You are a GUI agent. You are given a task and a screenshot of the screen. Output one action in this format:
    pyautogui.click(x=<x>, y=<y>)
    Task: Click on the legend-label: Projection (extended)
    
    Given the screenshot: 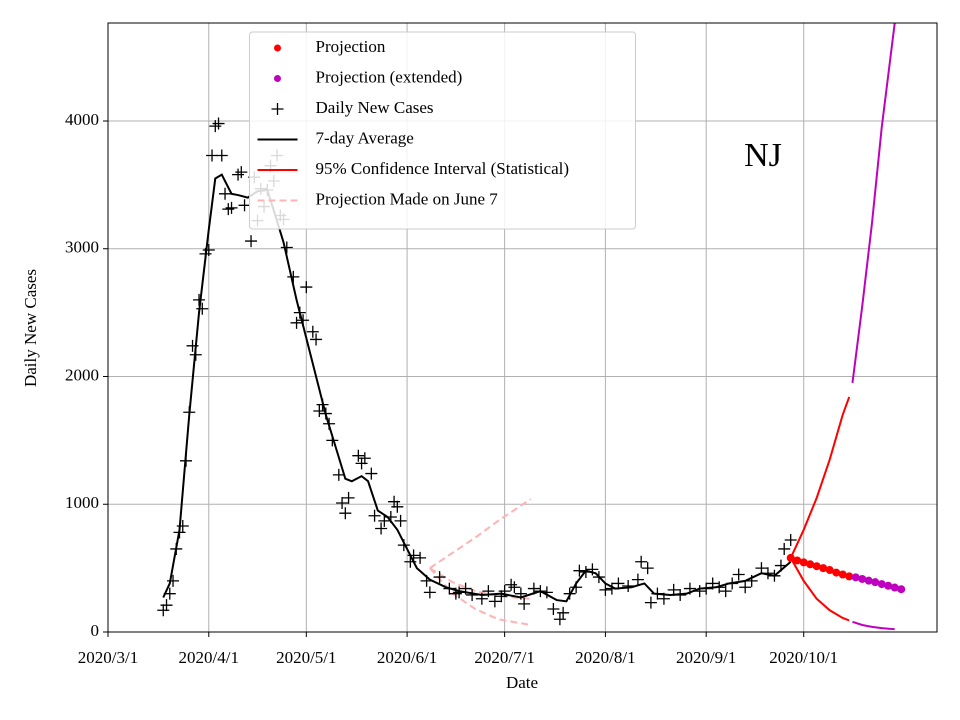 What is the action you would take?
    pyautogui.click(x=389, y=76)
    